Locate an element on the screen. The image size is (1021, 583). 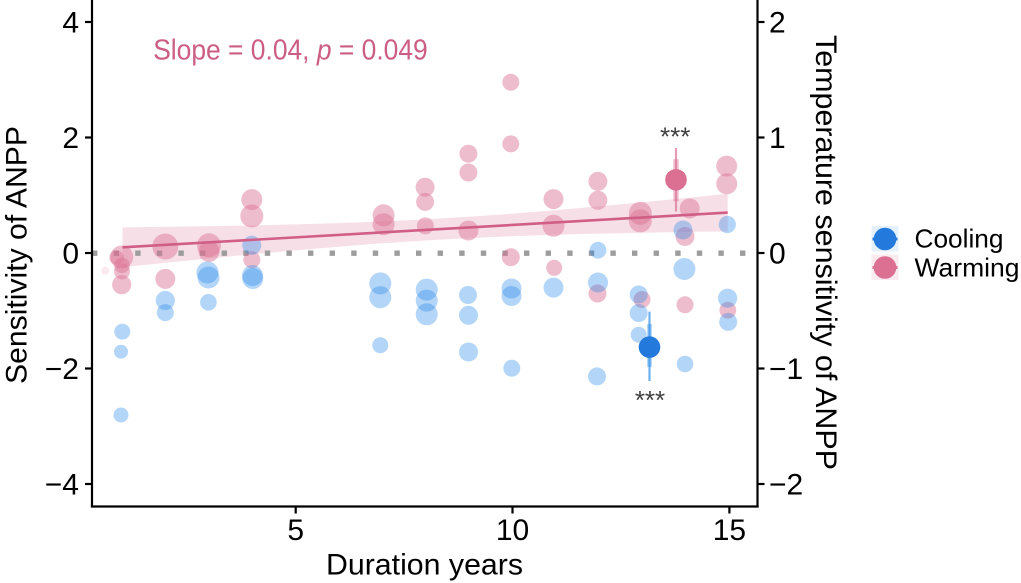
svg-text: 4 is located at coordinates (70, 23).